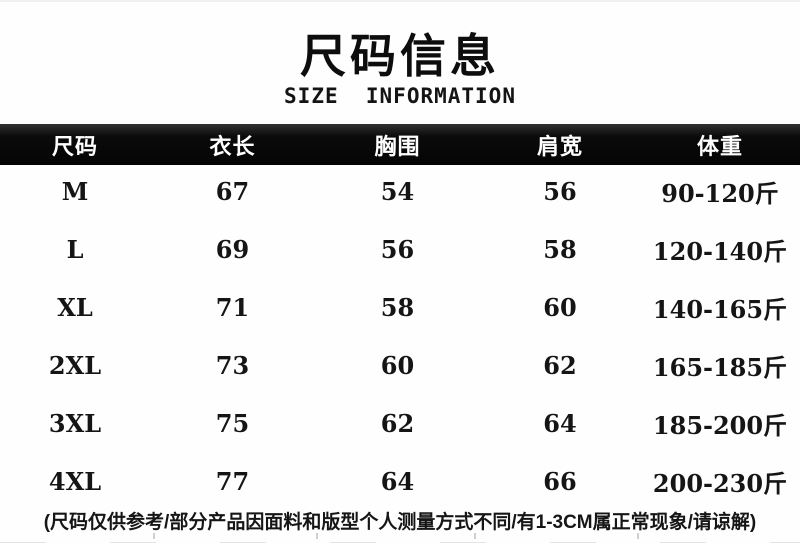  I want to click on page-subtitle: SIZE INFORMATION, so click(400, 96).